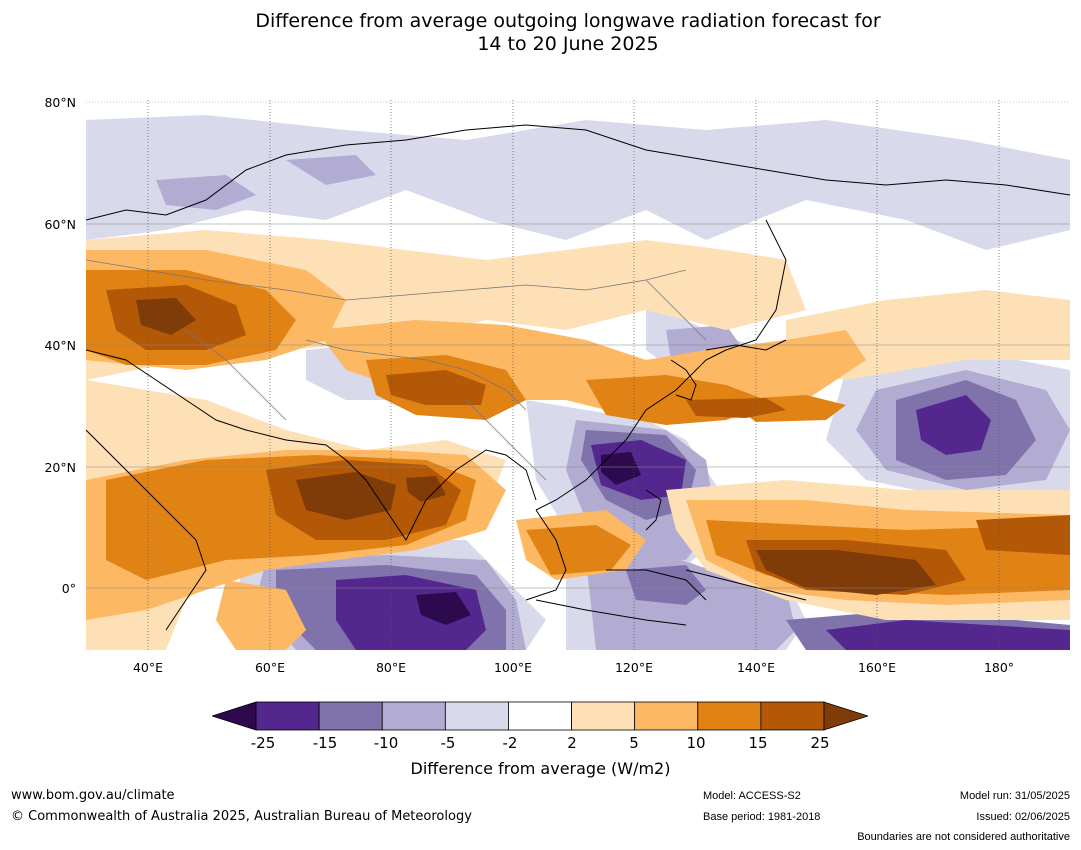 The width and height of the screenshot is (1081, 850). Describe the element at coordinates (510, 743) in the screenshot. I see `colorbar-tick: -2` at that location.